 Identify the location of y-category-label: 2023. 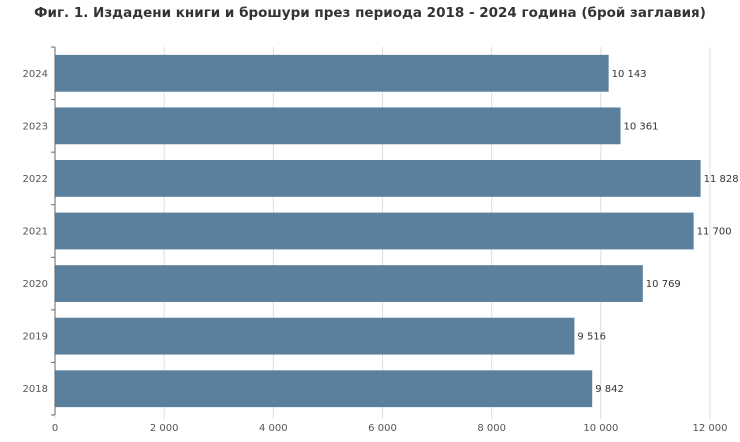
(35, 126).